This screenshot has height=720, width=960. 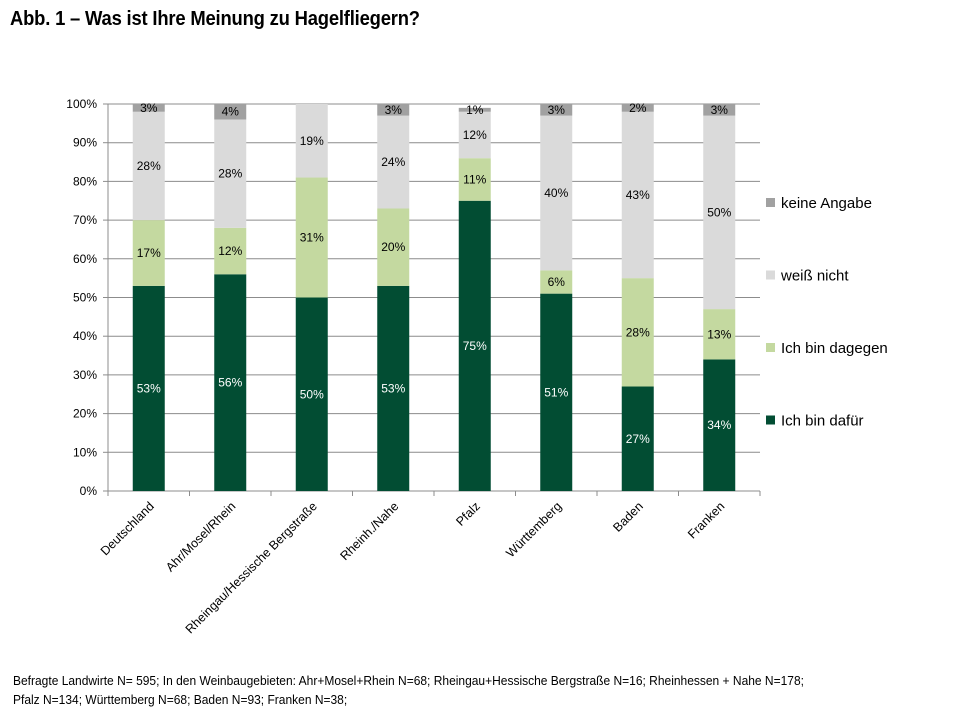 I want to click on data-label: 31%, so click(x=312, y=238).